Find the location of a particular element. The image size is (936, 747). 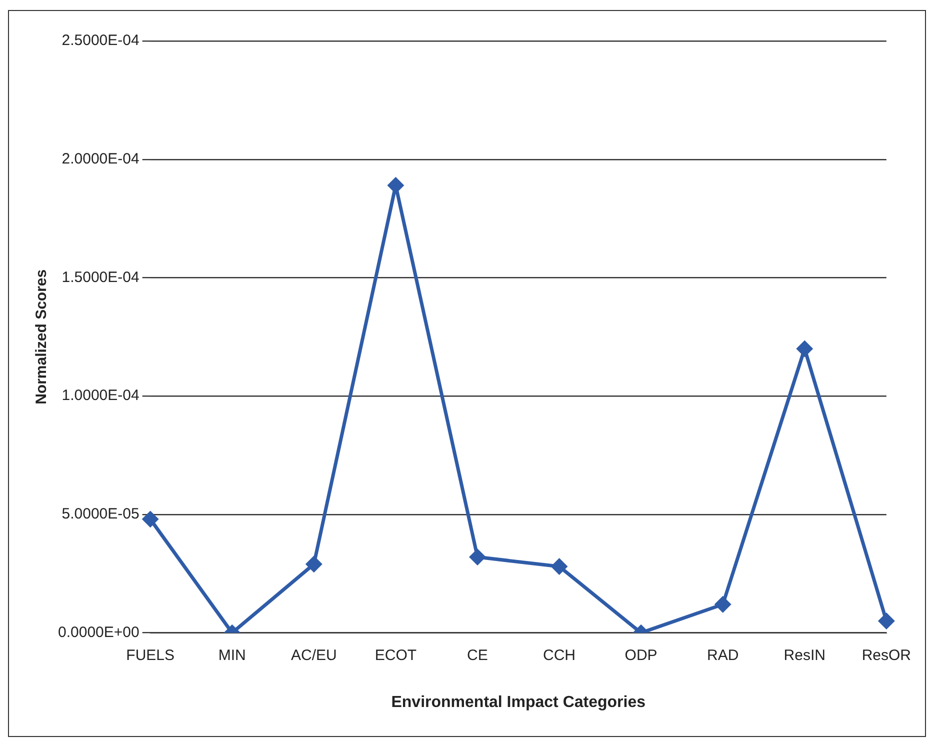

y-axis-title: Normalized Scores is located at coordinates (41, 336).